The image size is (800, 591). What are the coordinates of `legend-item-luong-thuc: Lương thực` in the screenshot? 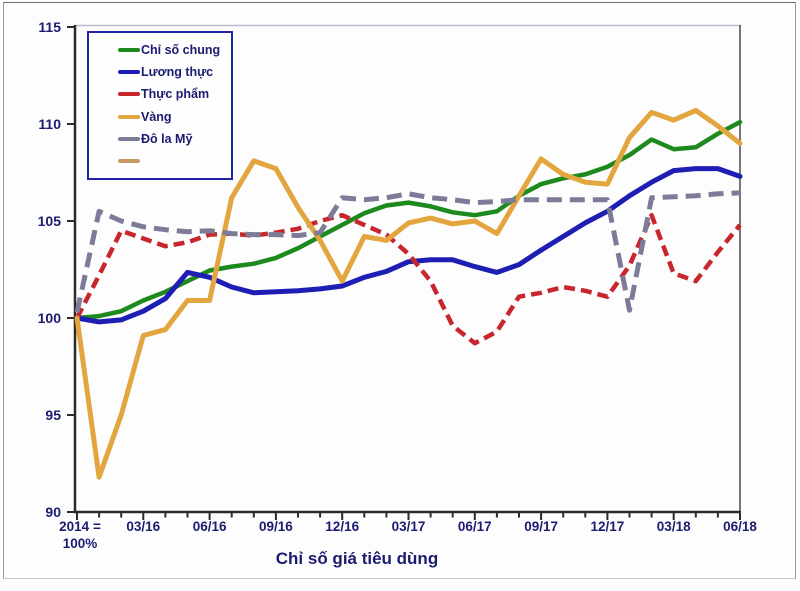 It's located at (160, 72).